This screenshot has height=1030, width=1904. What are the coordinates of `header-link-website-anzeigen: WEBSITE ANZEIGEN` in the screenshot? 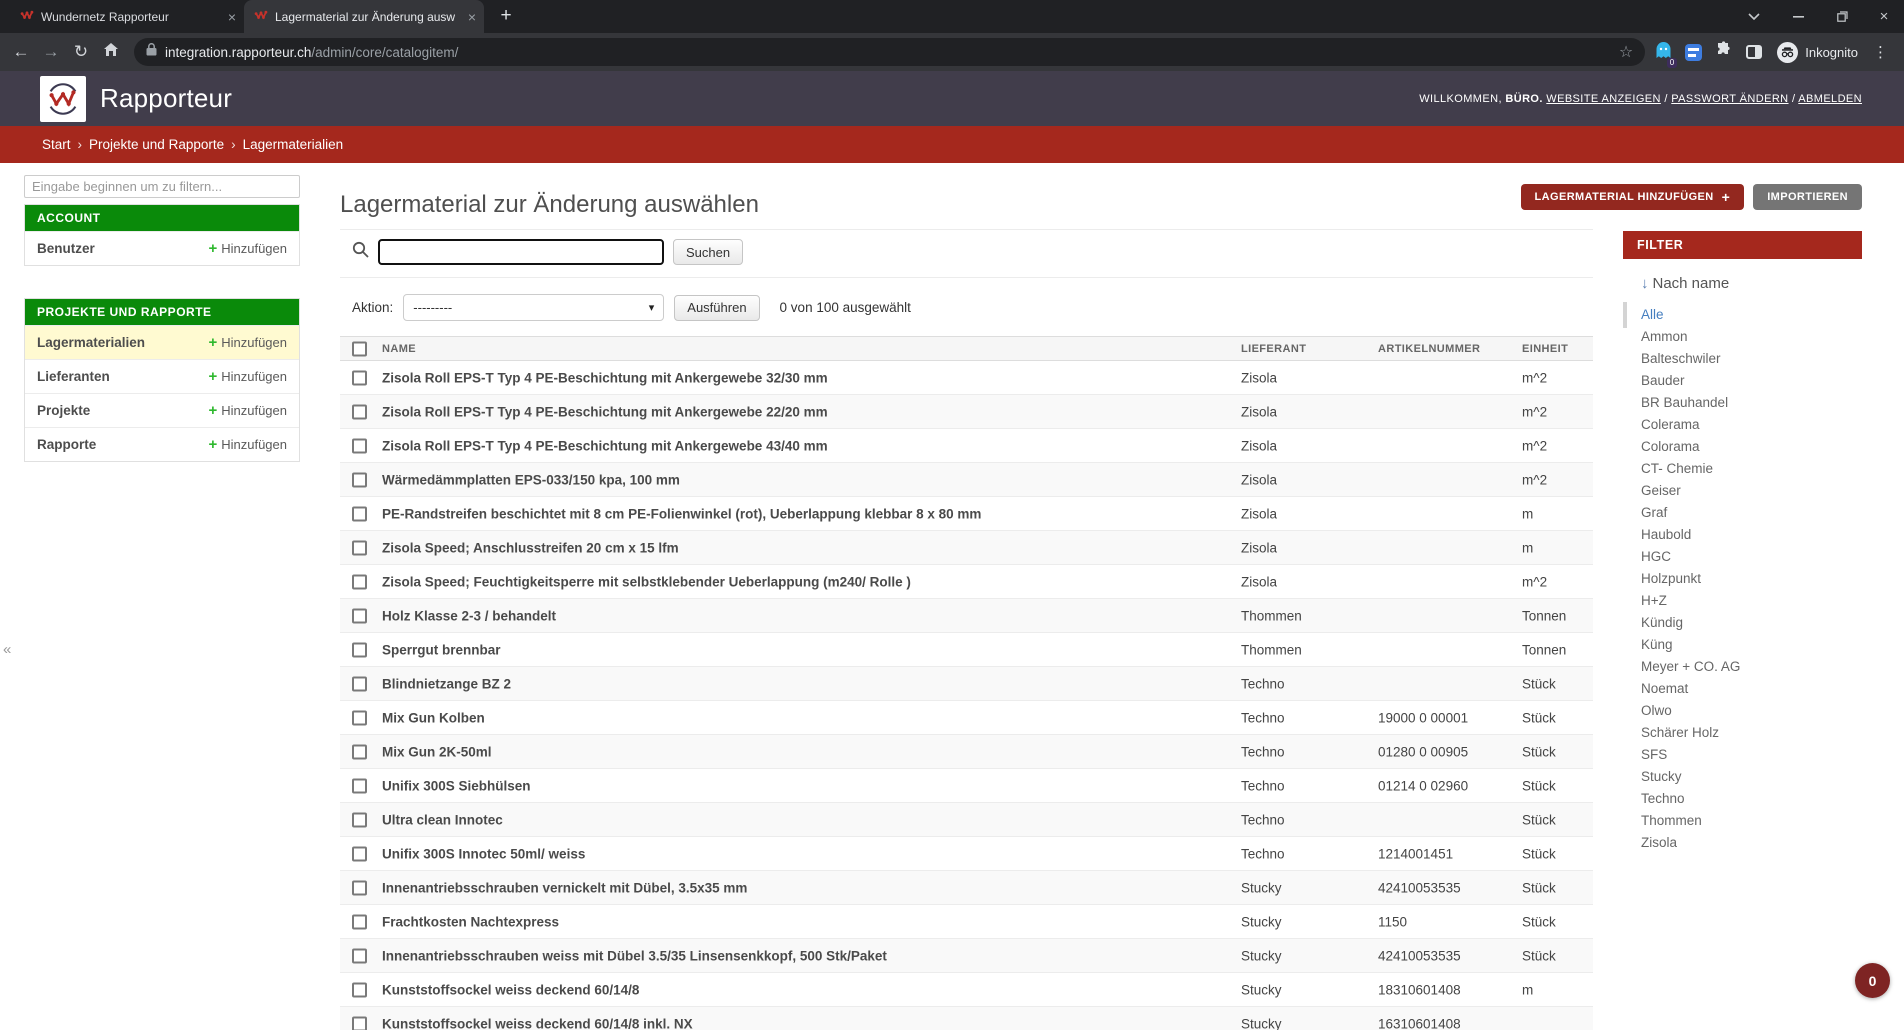 It's located at (1603, 98).